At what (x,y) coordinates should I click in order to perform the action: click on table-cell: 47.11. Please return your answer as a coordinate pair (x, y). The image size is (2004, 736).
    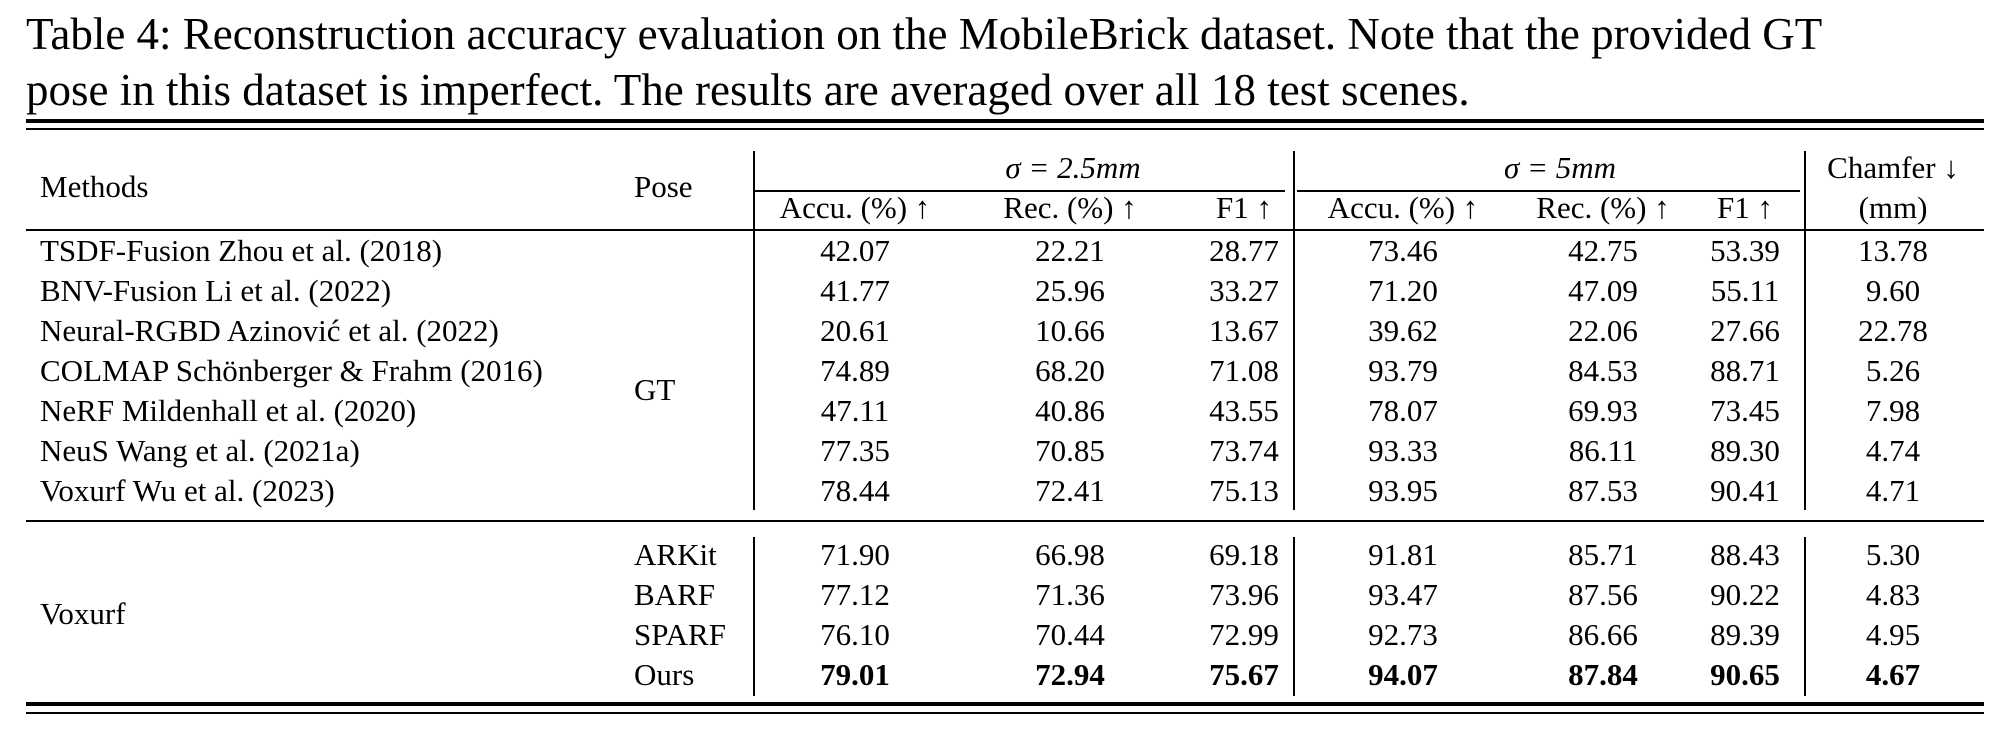
    Looking at the image, I should click on (855, 410).